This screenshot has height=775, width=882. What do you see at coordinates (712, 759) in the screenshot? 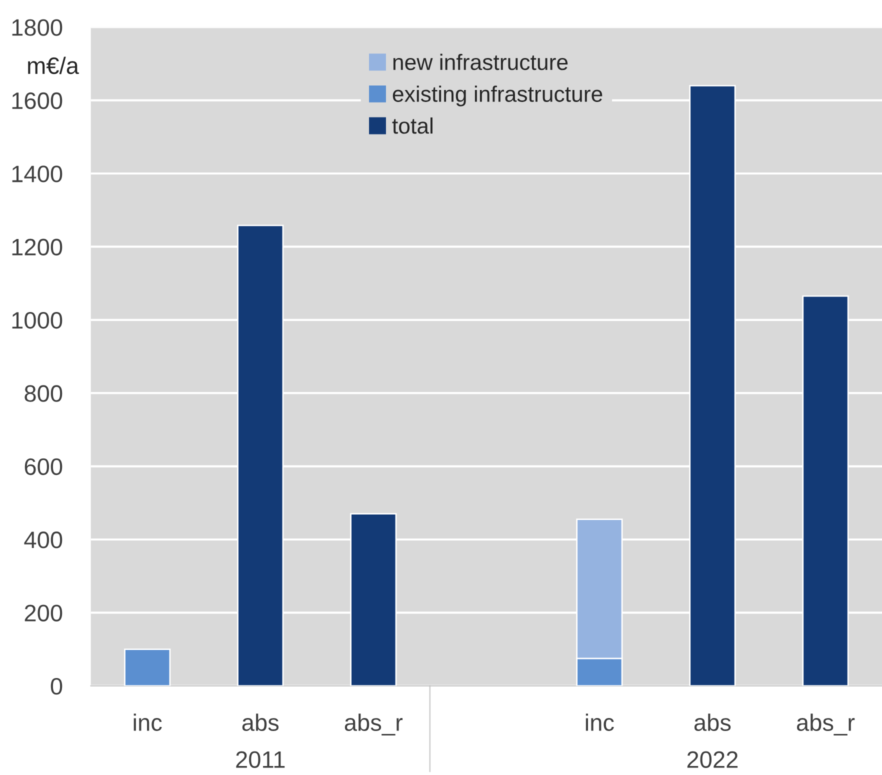
I see `text: 2022` at bounding box center [712, 759].